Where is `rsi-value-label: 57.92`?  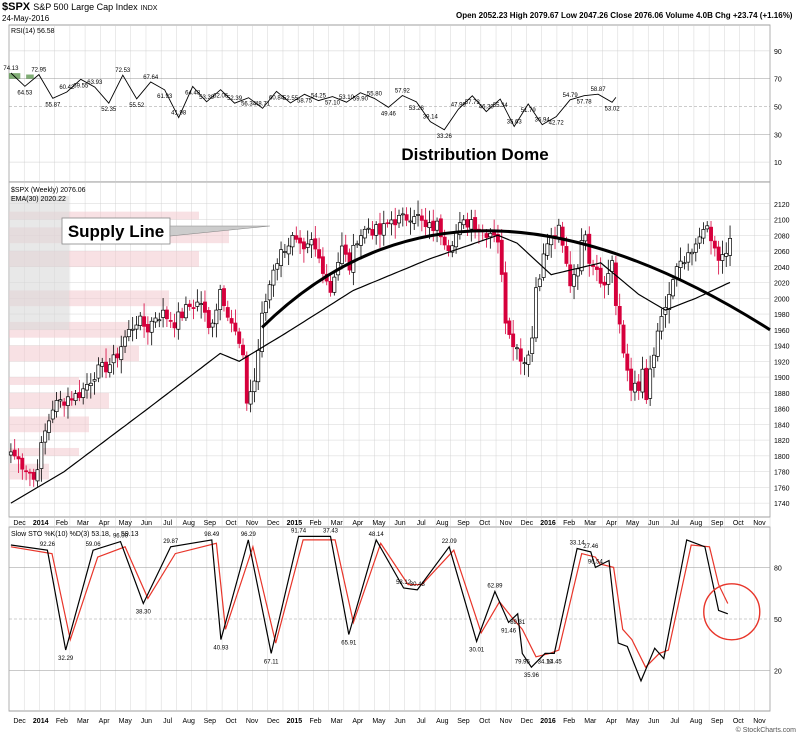 rsi-value-label: 57.92 is located at coordinates (403, 91).